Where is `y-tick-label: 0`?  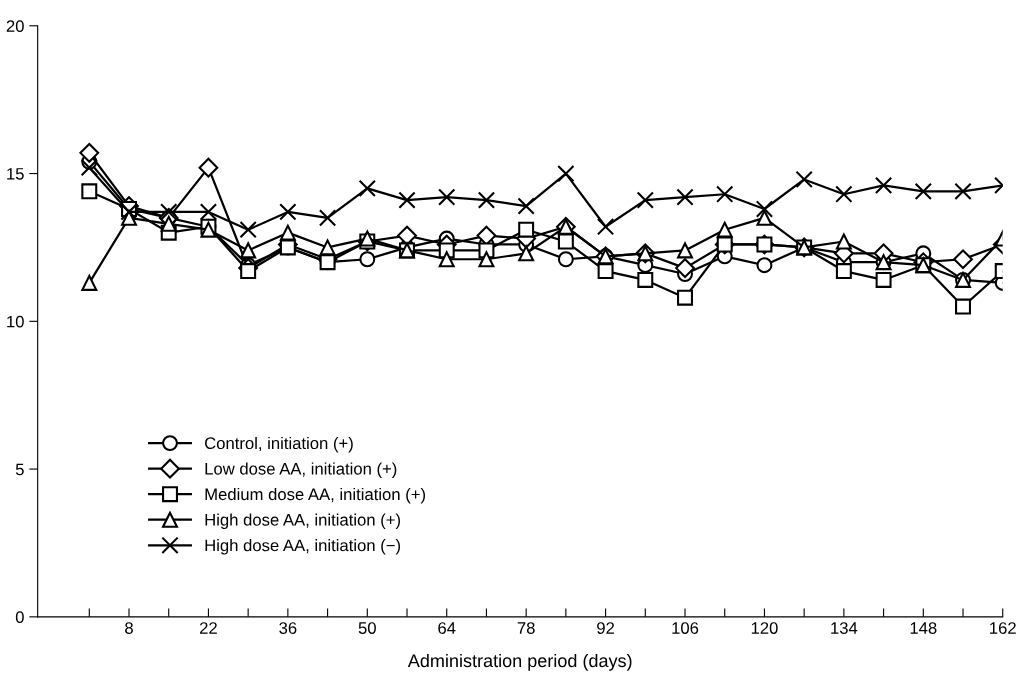 y-tick-label: 0 is located at coordinates (19, 617).